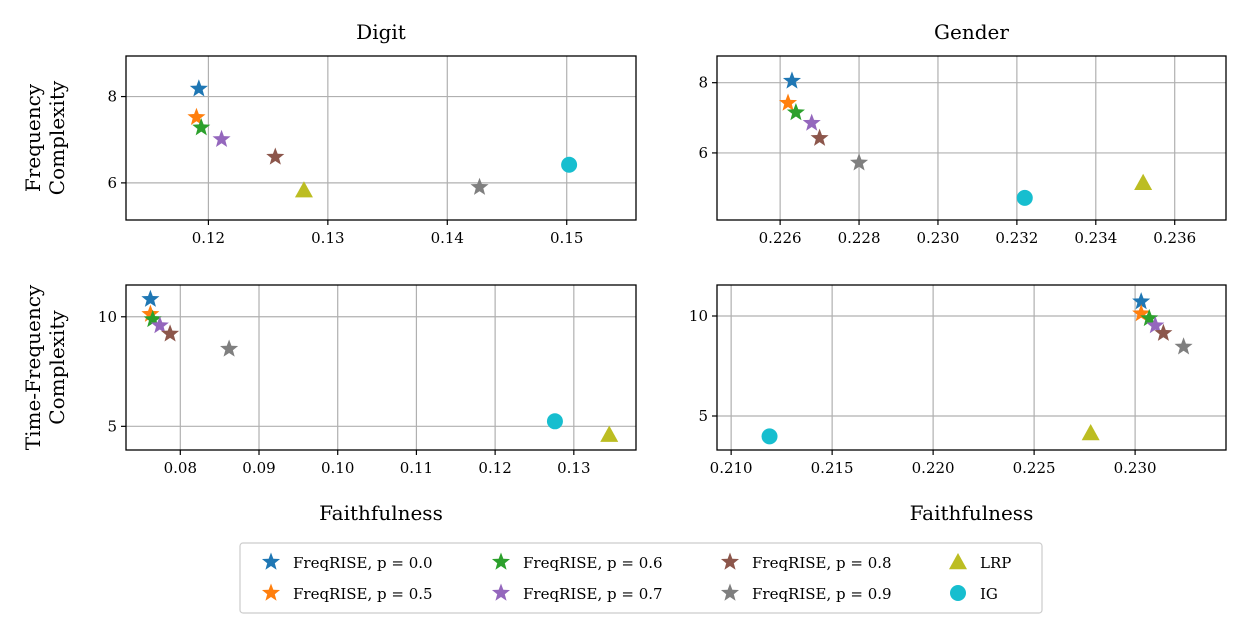 This screenshot has width=1246, height=634. I want to click on legend-marker-p09, so click(730, 592).